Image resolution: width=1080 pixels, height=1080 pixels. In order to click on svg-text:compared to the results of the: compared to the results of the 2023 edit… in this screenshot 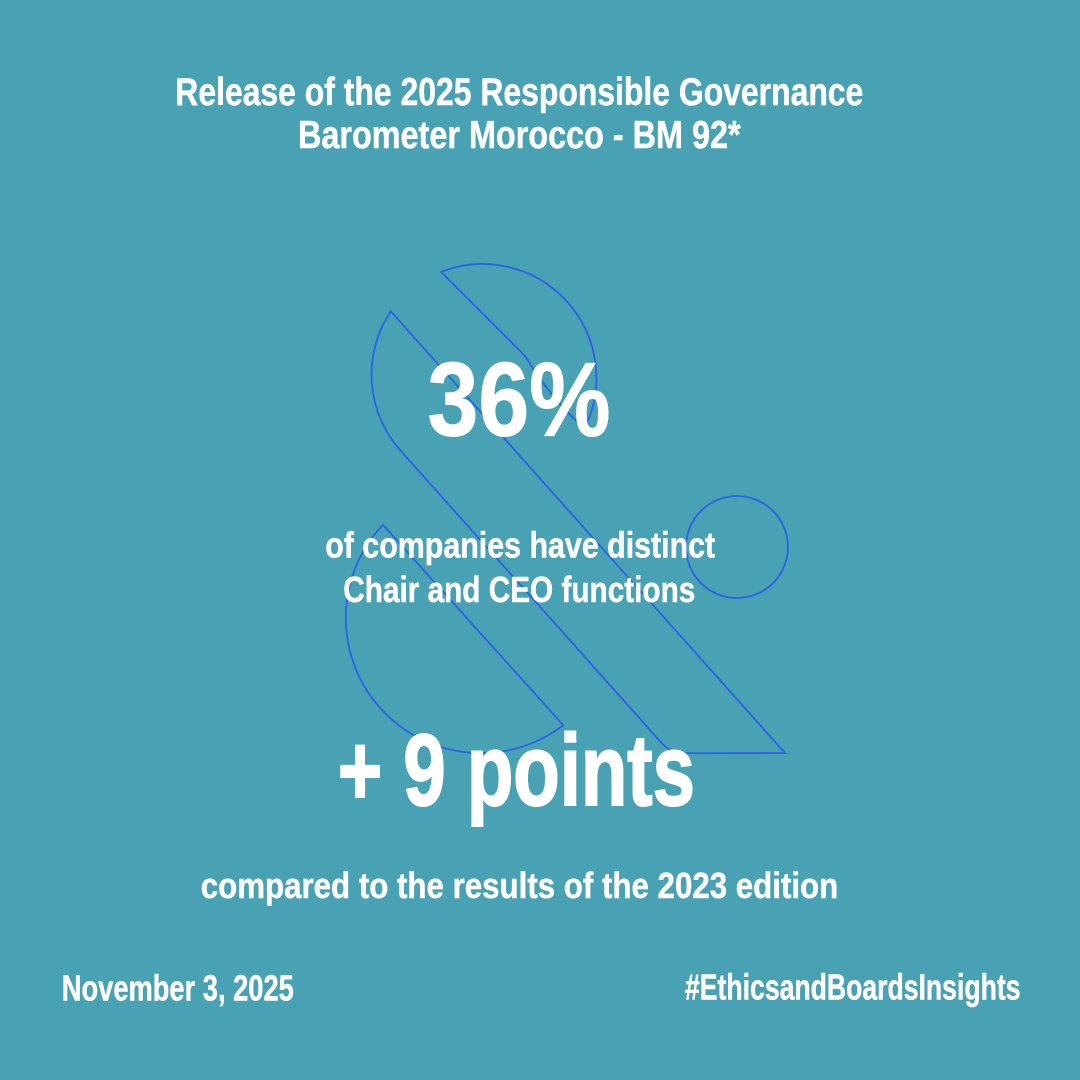, I will do `click(520, 885)`.